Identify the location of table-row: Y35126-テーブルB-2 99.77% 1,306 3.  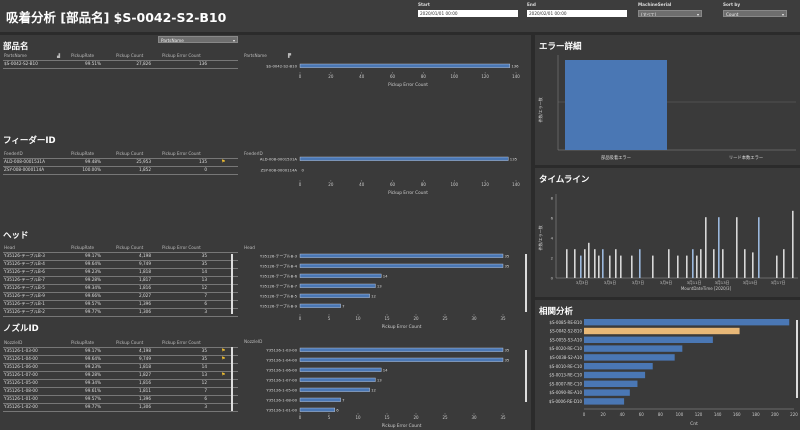
(120, 312).